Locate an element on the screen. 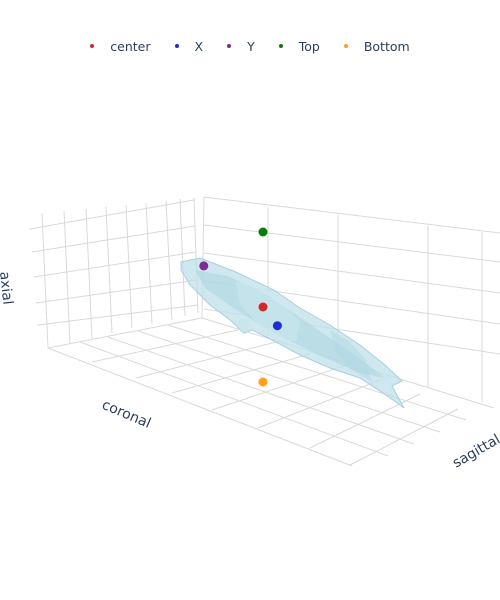 This screenshot has height=600, width=500. point-x is located at coordinates (277, 326).